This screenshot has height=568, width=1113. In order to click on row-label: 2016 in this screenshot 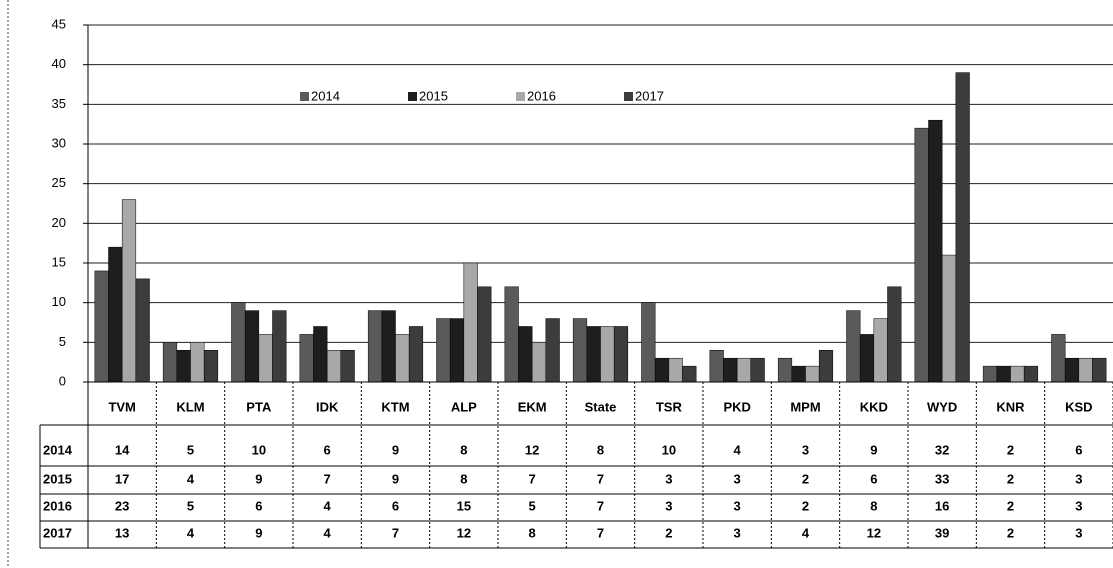, I will do `click(57, 505)`.